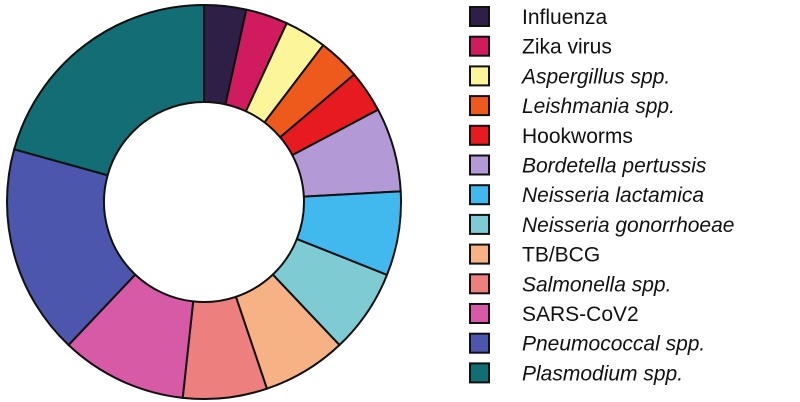 This screenshot has height=402, width=800. I want to click on legend-item-aspergillus-spp: Aspergillus spp., so click(569, 76).